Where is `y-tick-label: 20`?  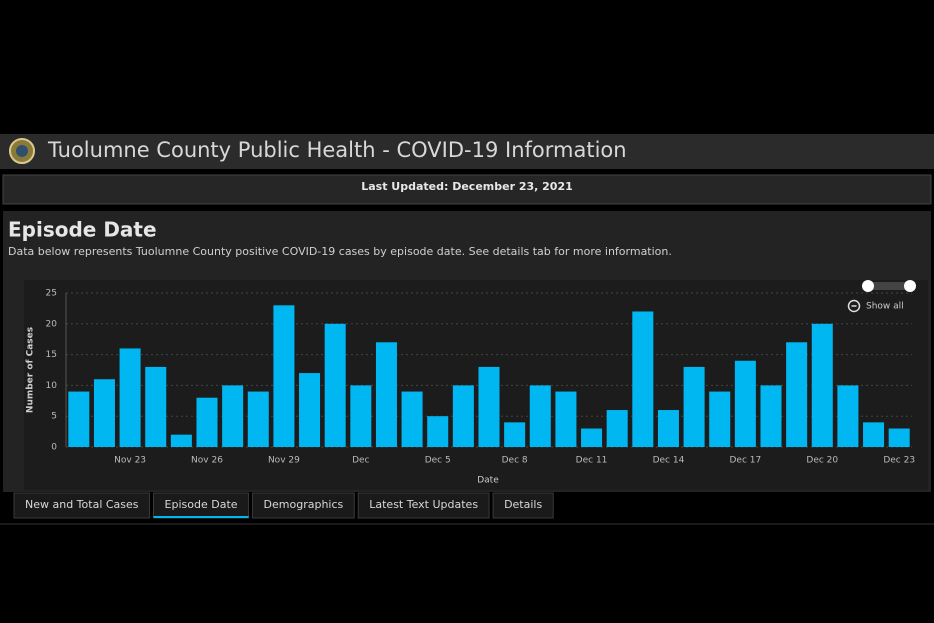
y-tick-label: 20 is located at coordinates (52, 324).